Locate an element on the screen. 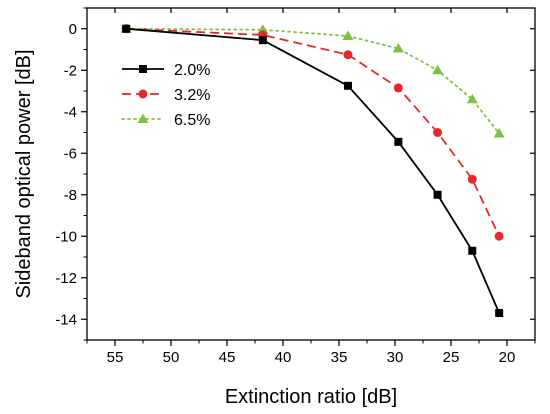 The height and width of the screenshot is (414, 550). legend-item: 3.2% is located at coordinates (166, 95).